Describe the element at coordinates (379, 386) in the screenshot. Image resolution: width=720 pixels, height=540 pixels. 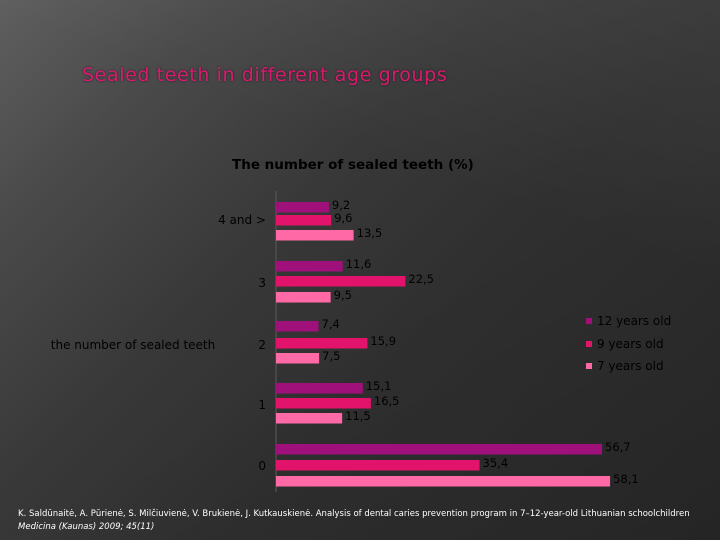
I see `data-label: 15,1` at that location.